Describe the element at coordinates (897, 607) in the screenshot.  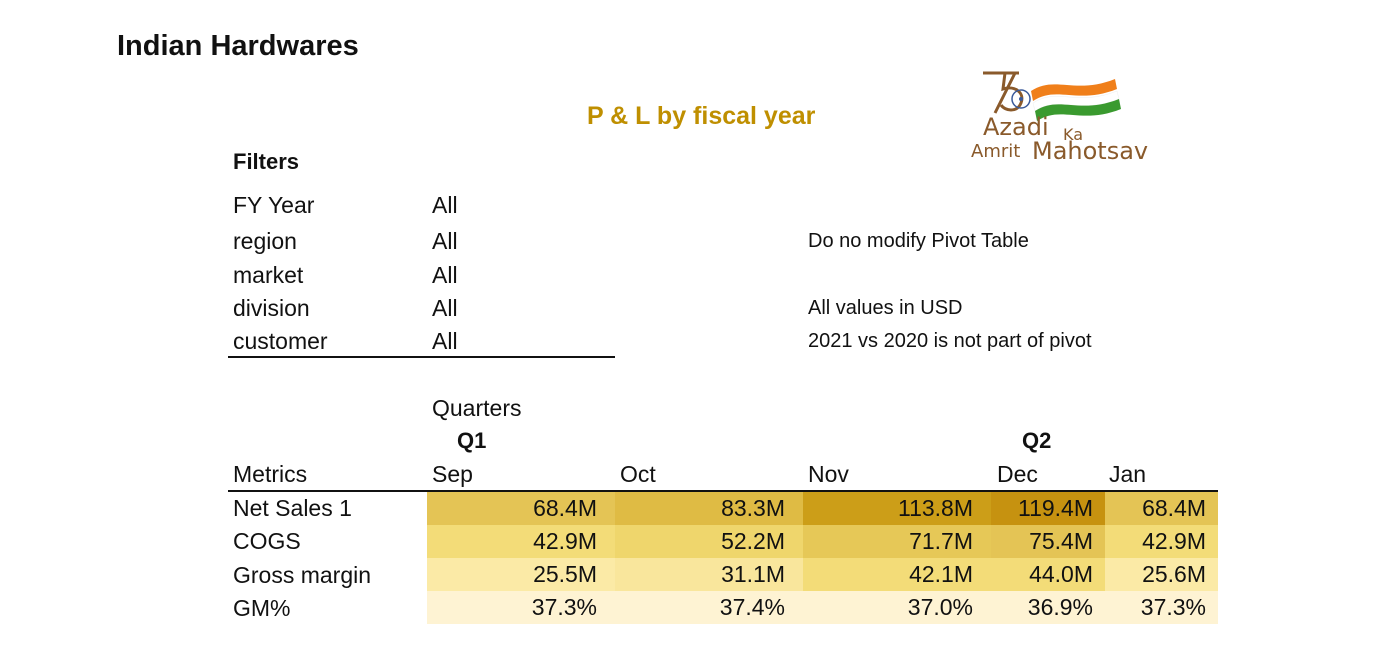
I see `cell-gm-percent-nov: 37.0%` at that location.